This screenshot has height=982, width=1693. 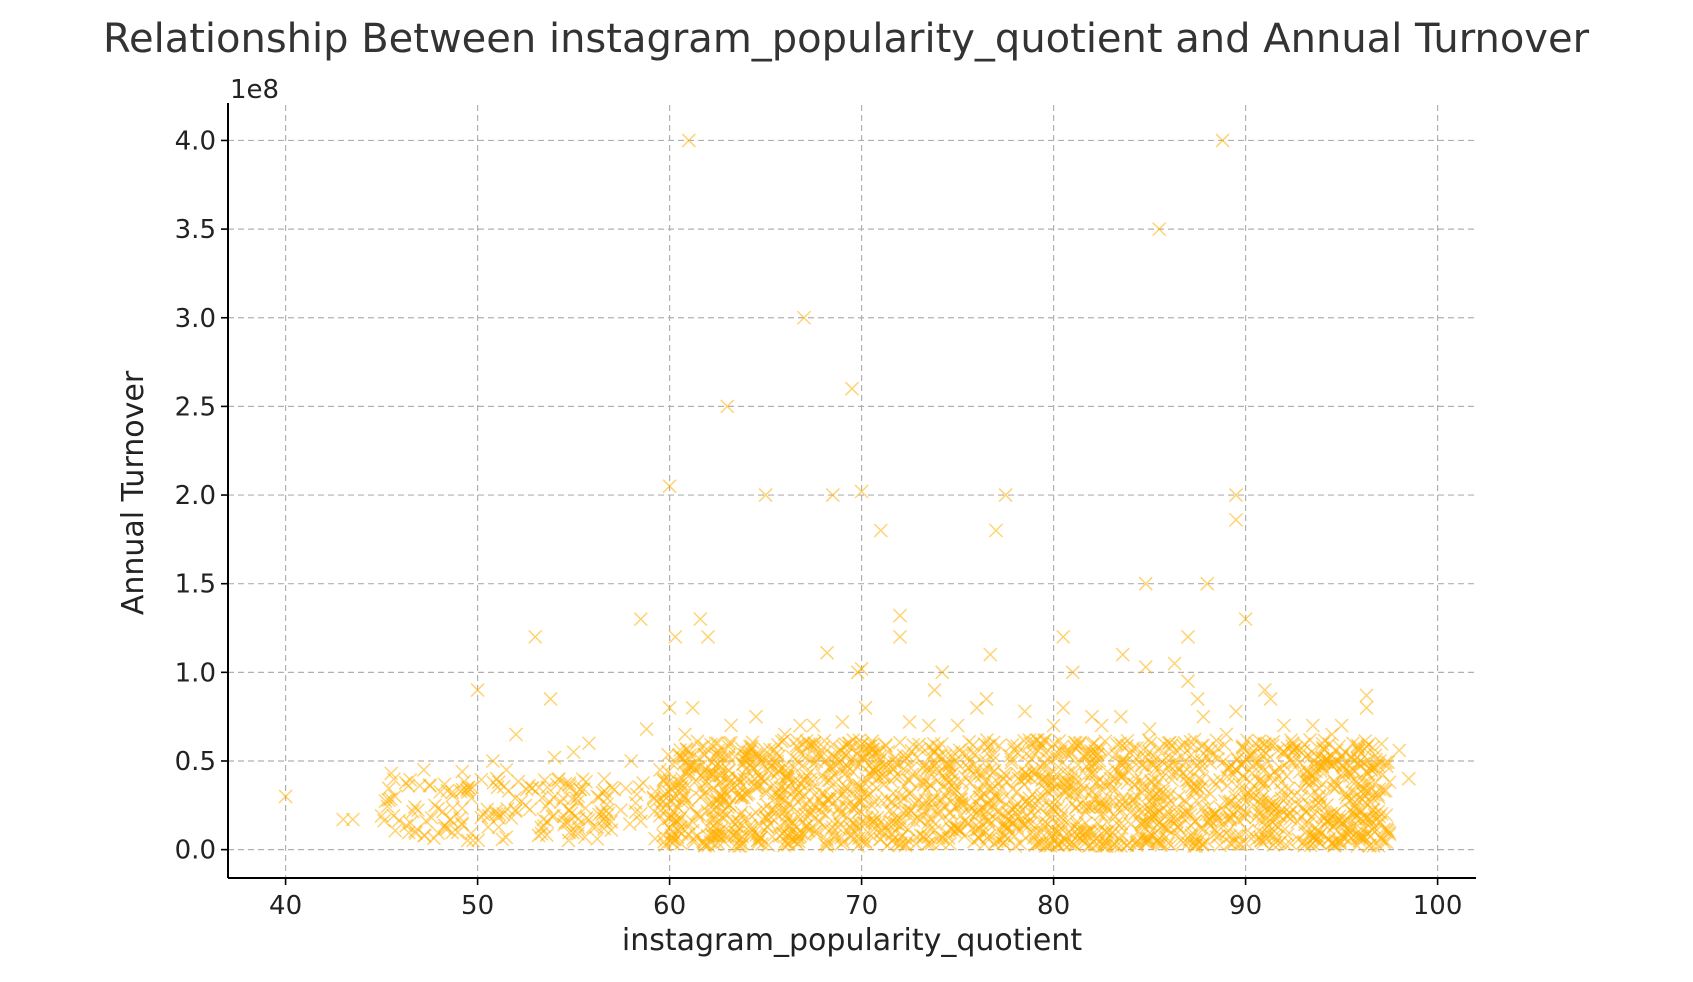 I want to click on y-tick-label: 4.0, so click(x=195, y=141).